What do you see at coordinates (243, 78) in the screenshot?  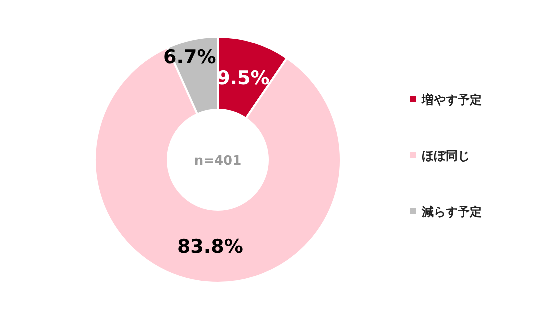 I see `data-label: 9.5%` at bounding box center [243, 78].